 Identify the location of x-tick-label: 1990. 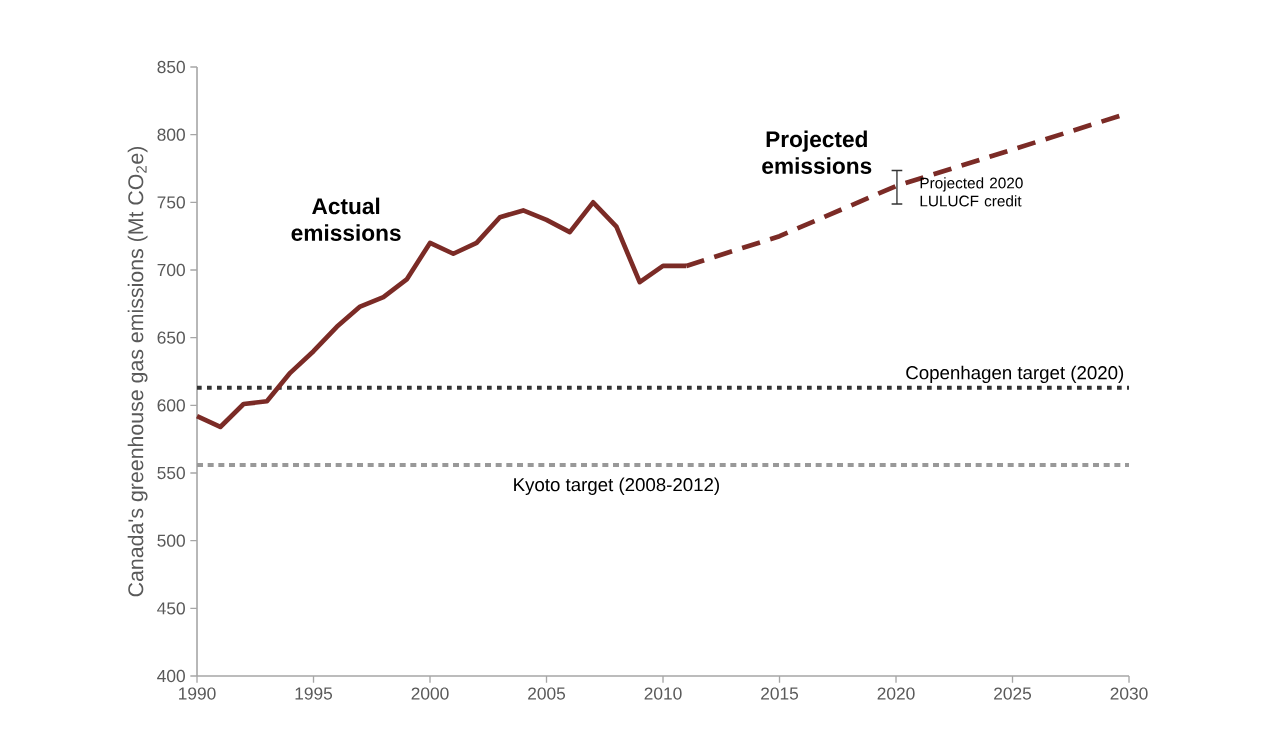
(197, 693).